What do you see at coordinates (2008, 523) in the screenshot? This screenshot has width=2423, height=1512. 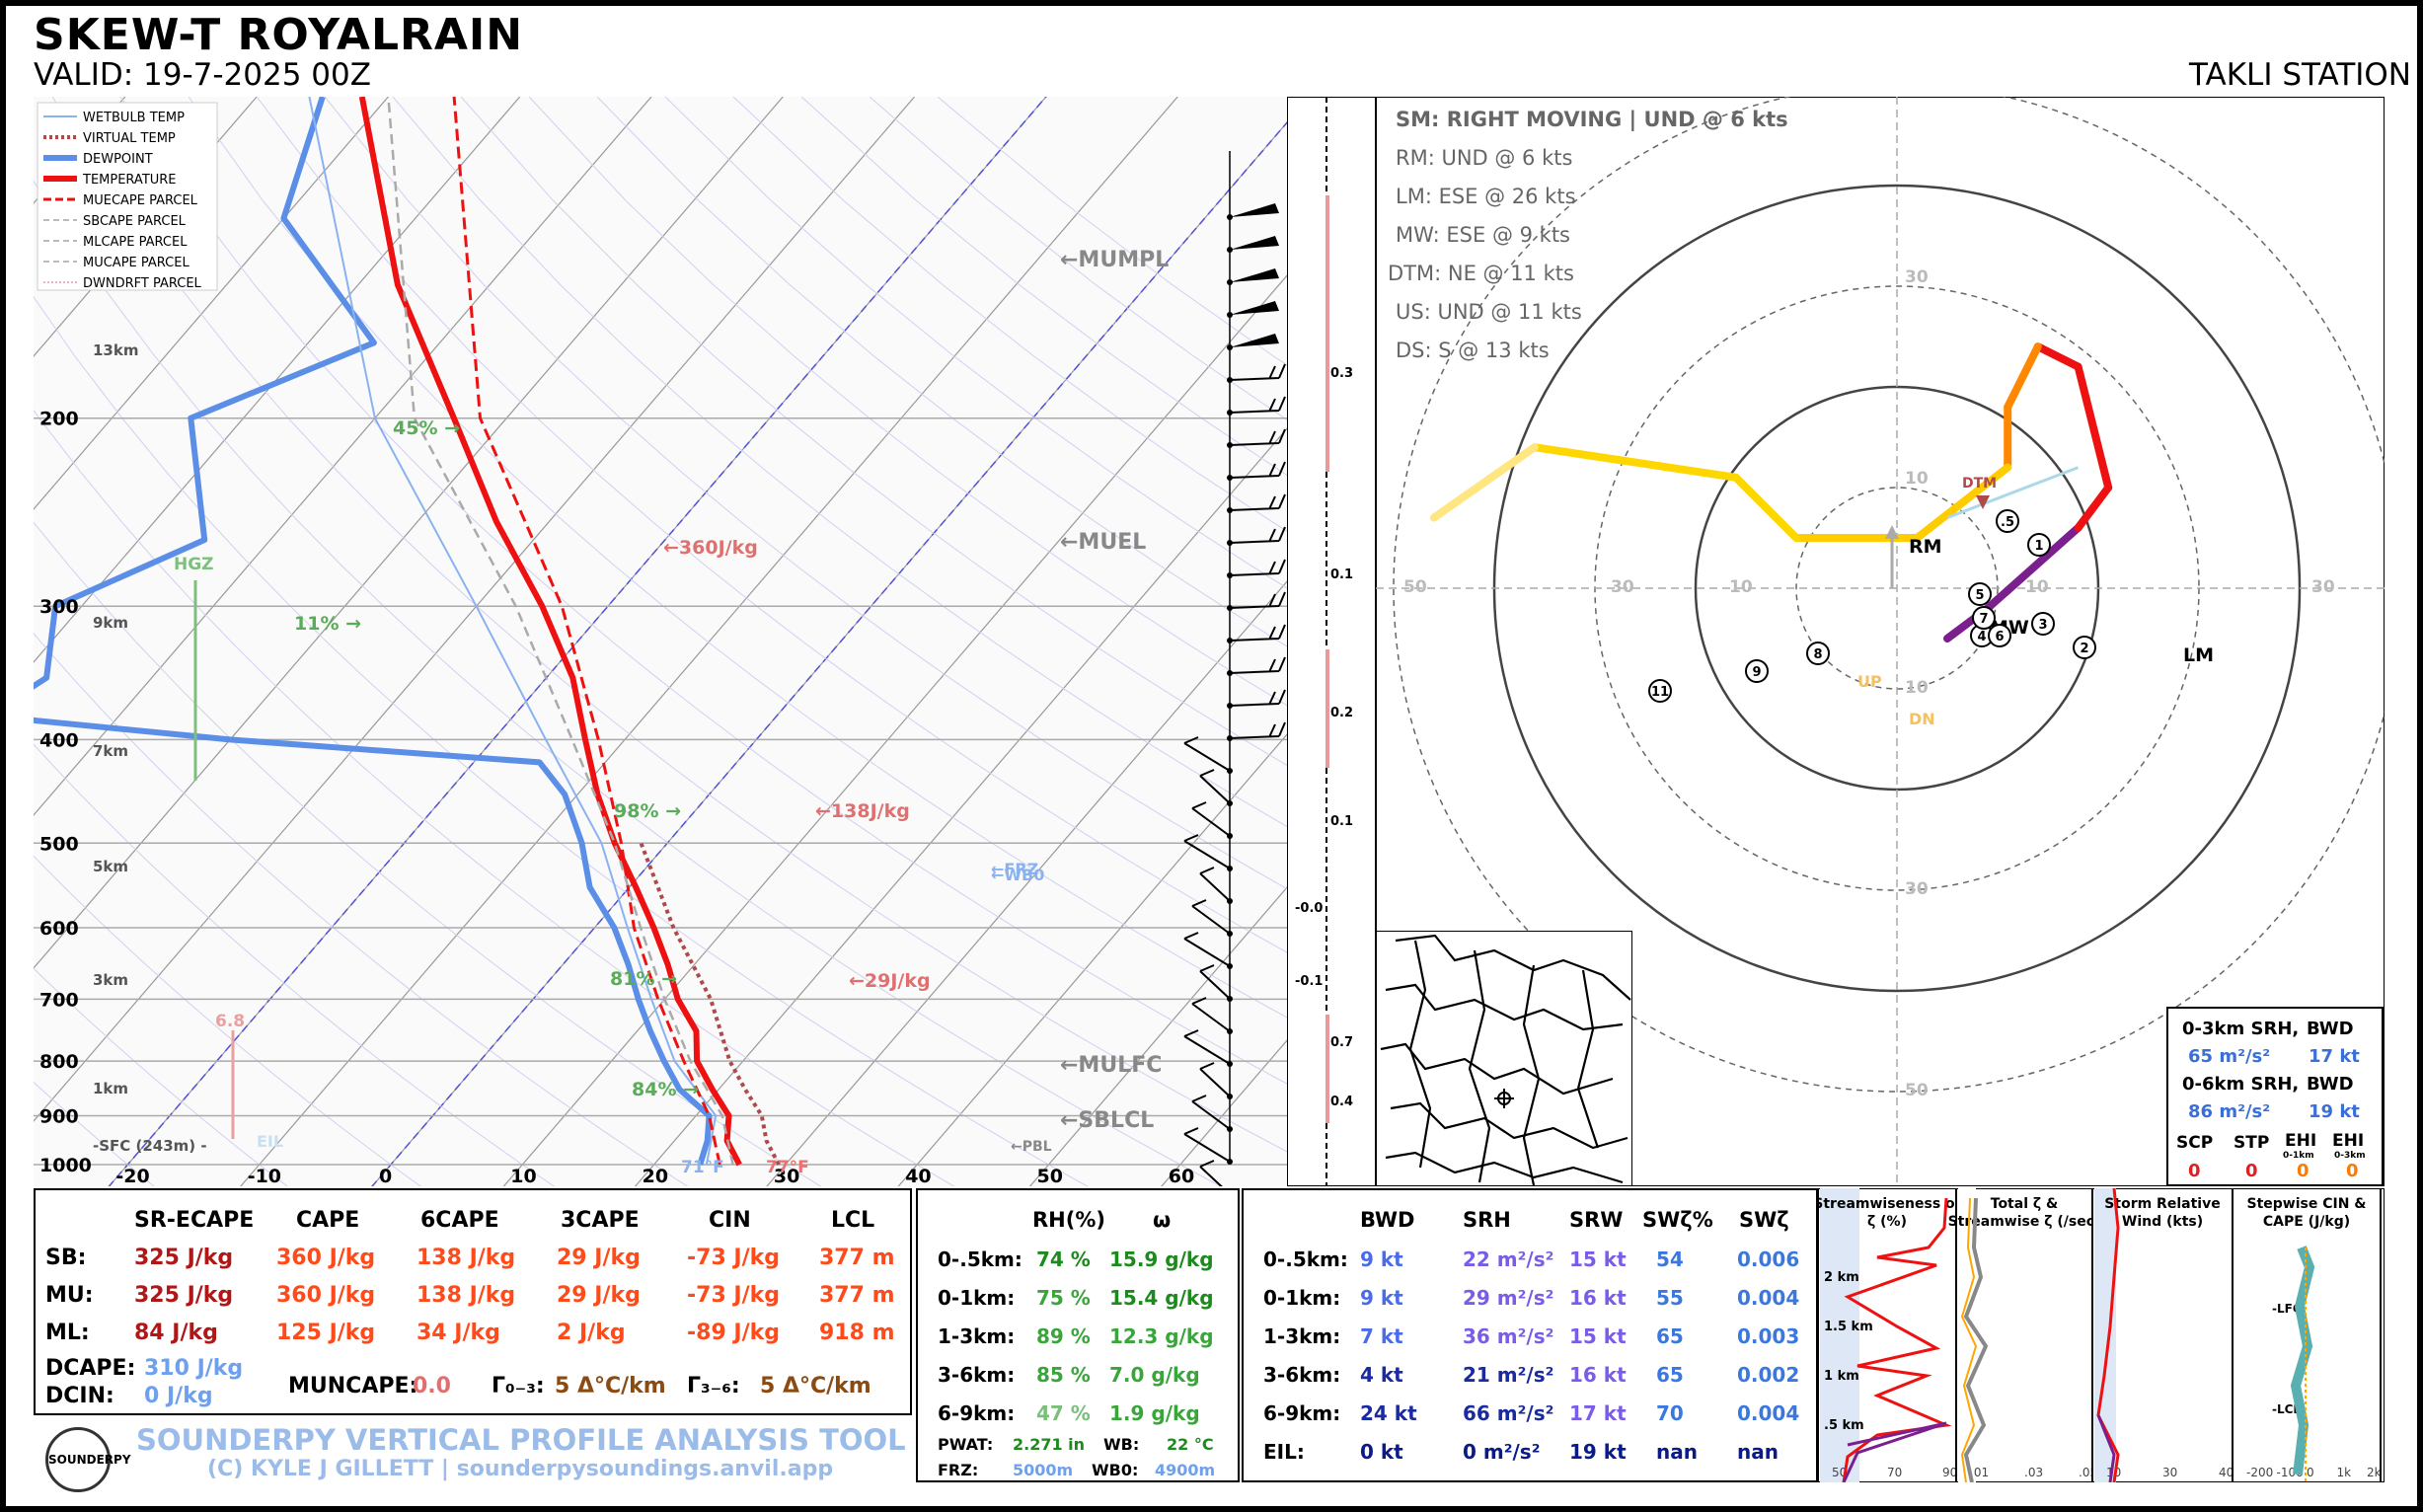 I see `hodo-height-label: .5` at bounding box center [2008, 523].